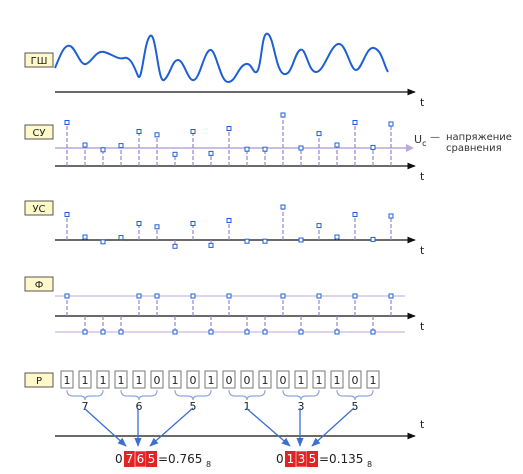 Image resolution: width=523 pixels, height=474 pixels. I want to click on row-label-gsh-text: ГШ, so click(39, 61).